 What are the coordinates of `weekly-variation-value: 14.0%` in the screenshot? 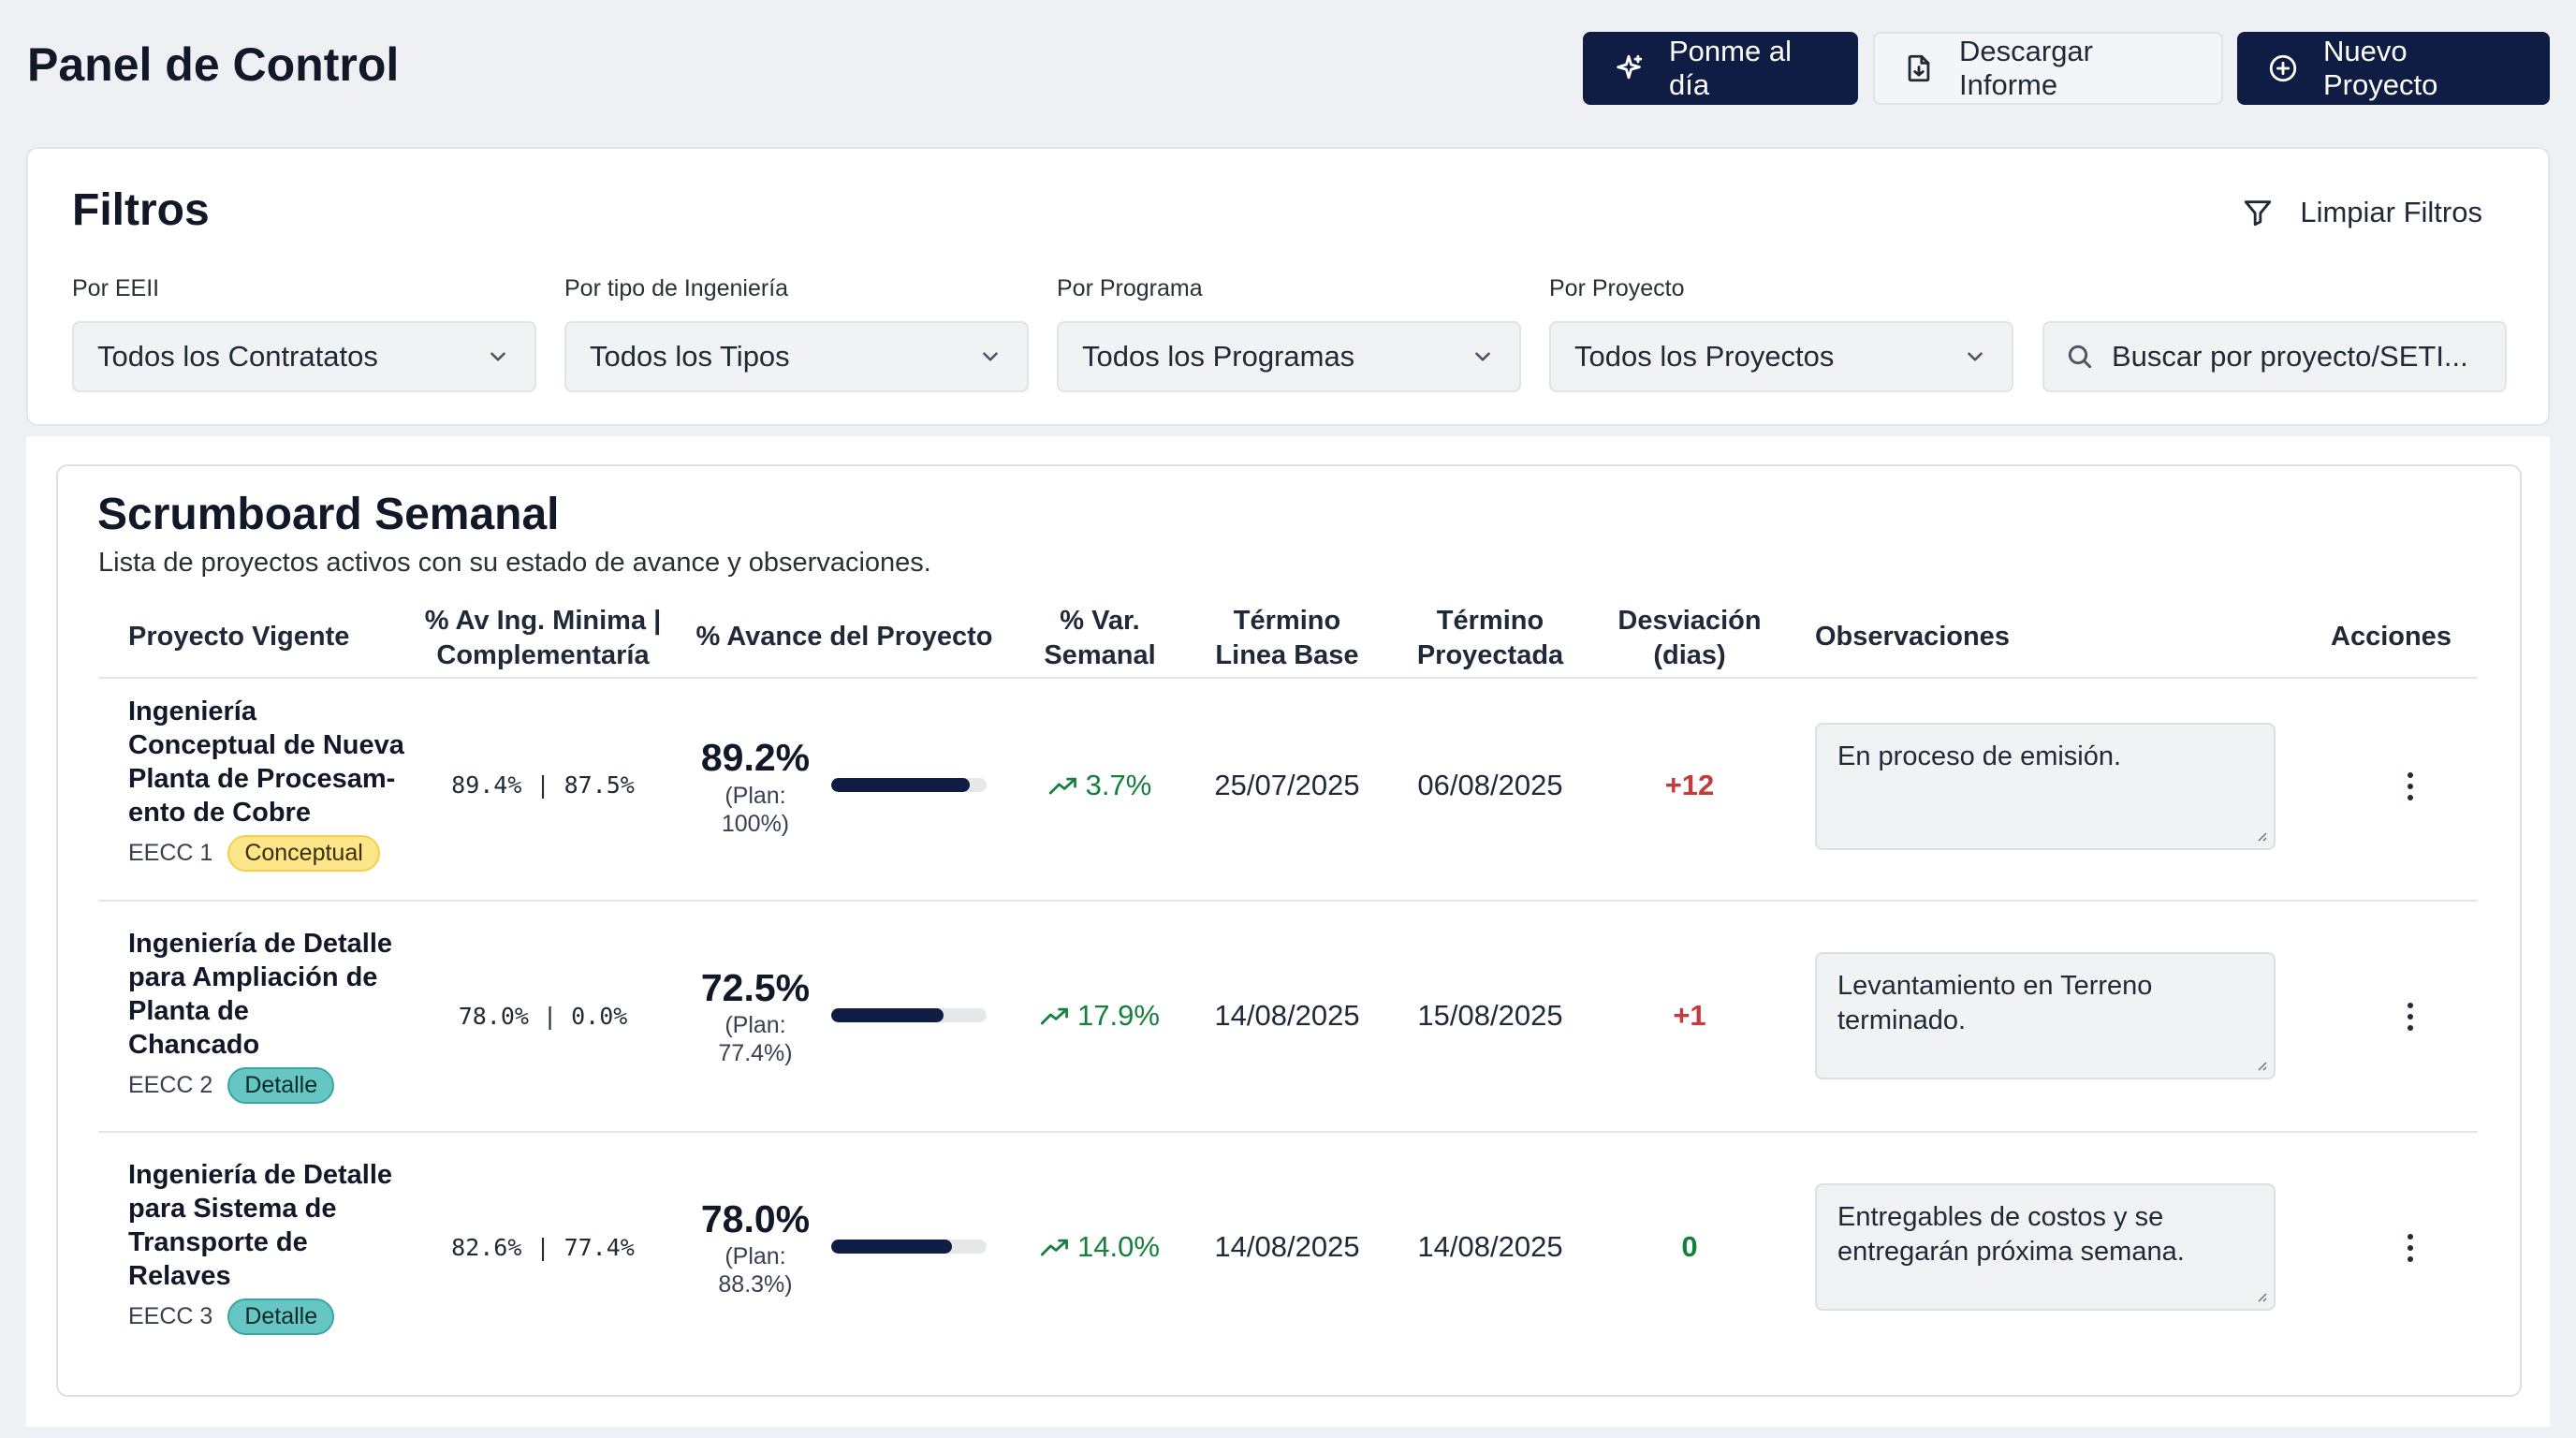 It's located at (1118, 1246).